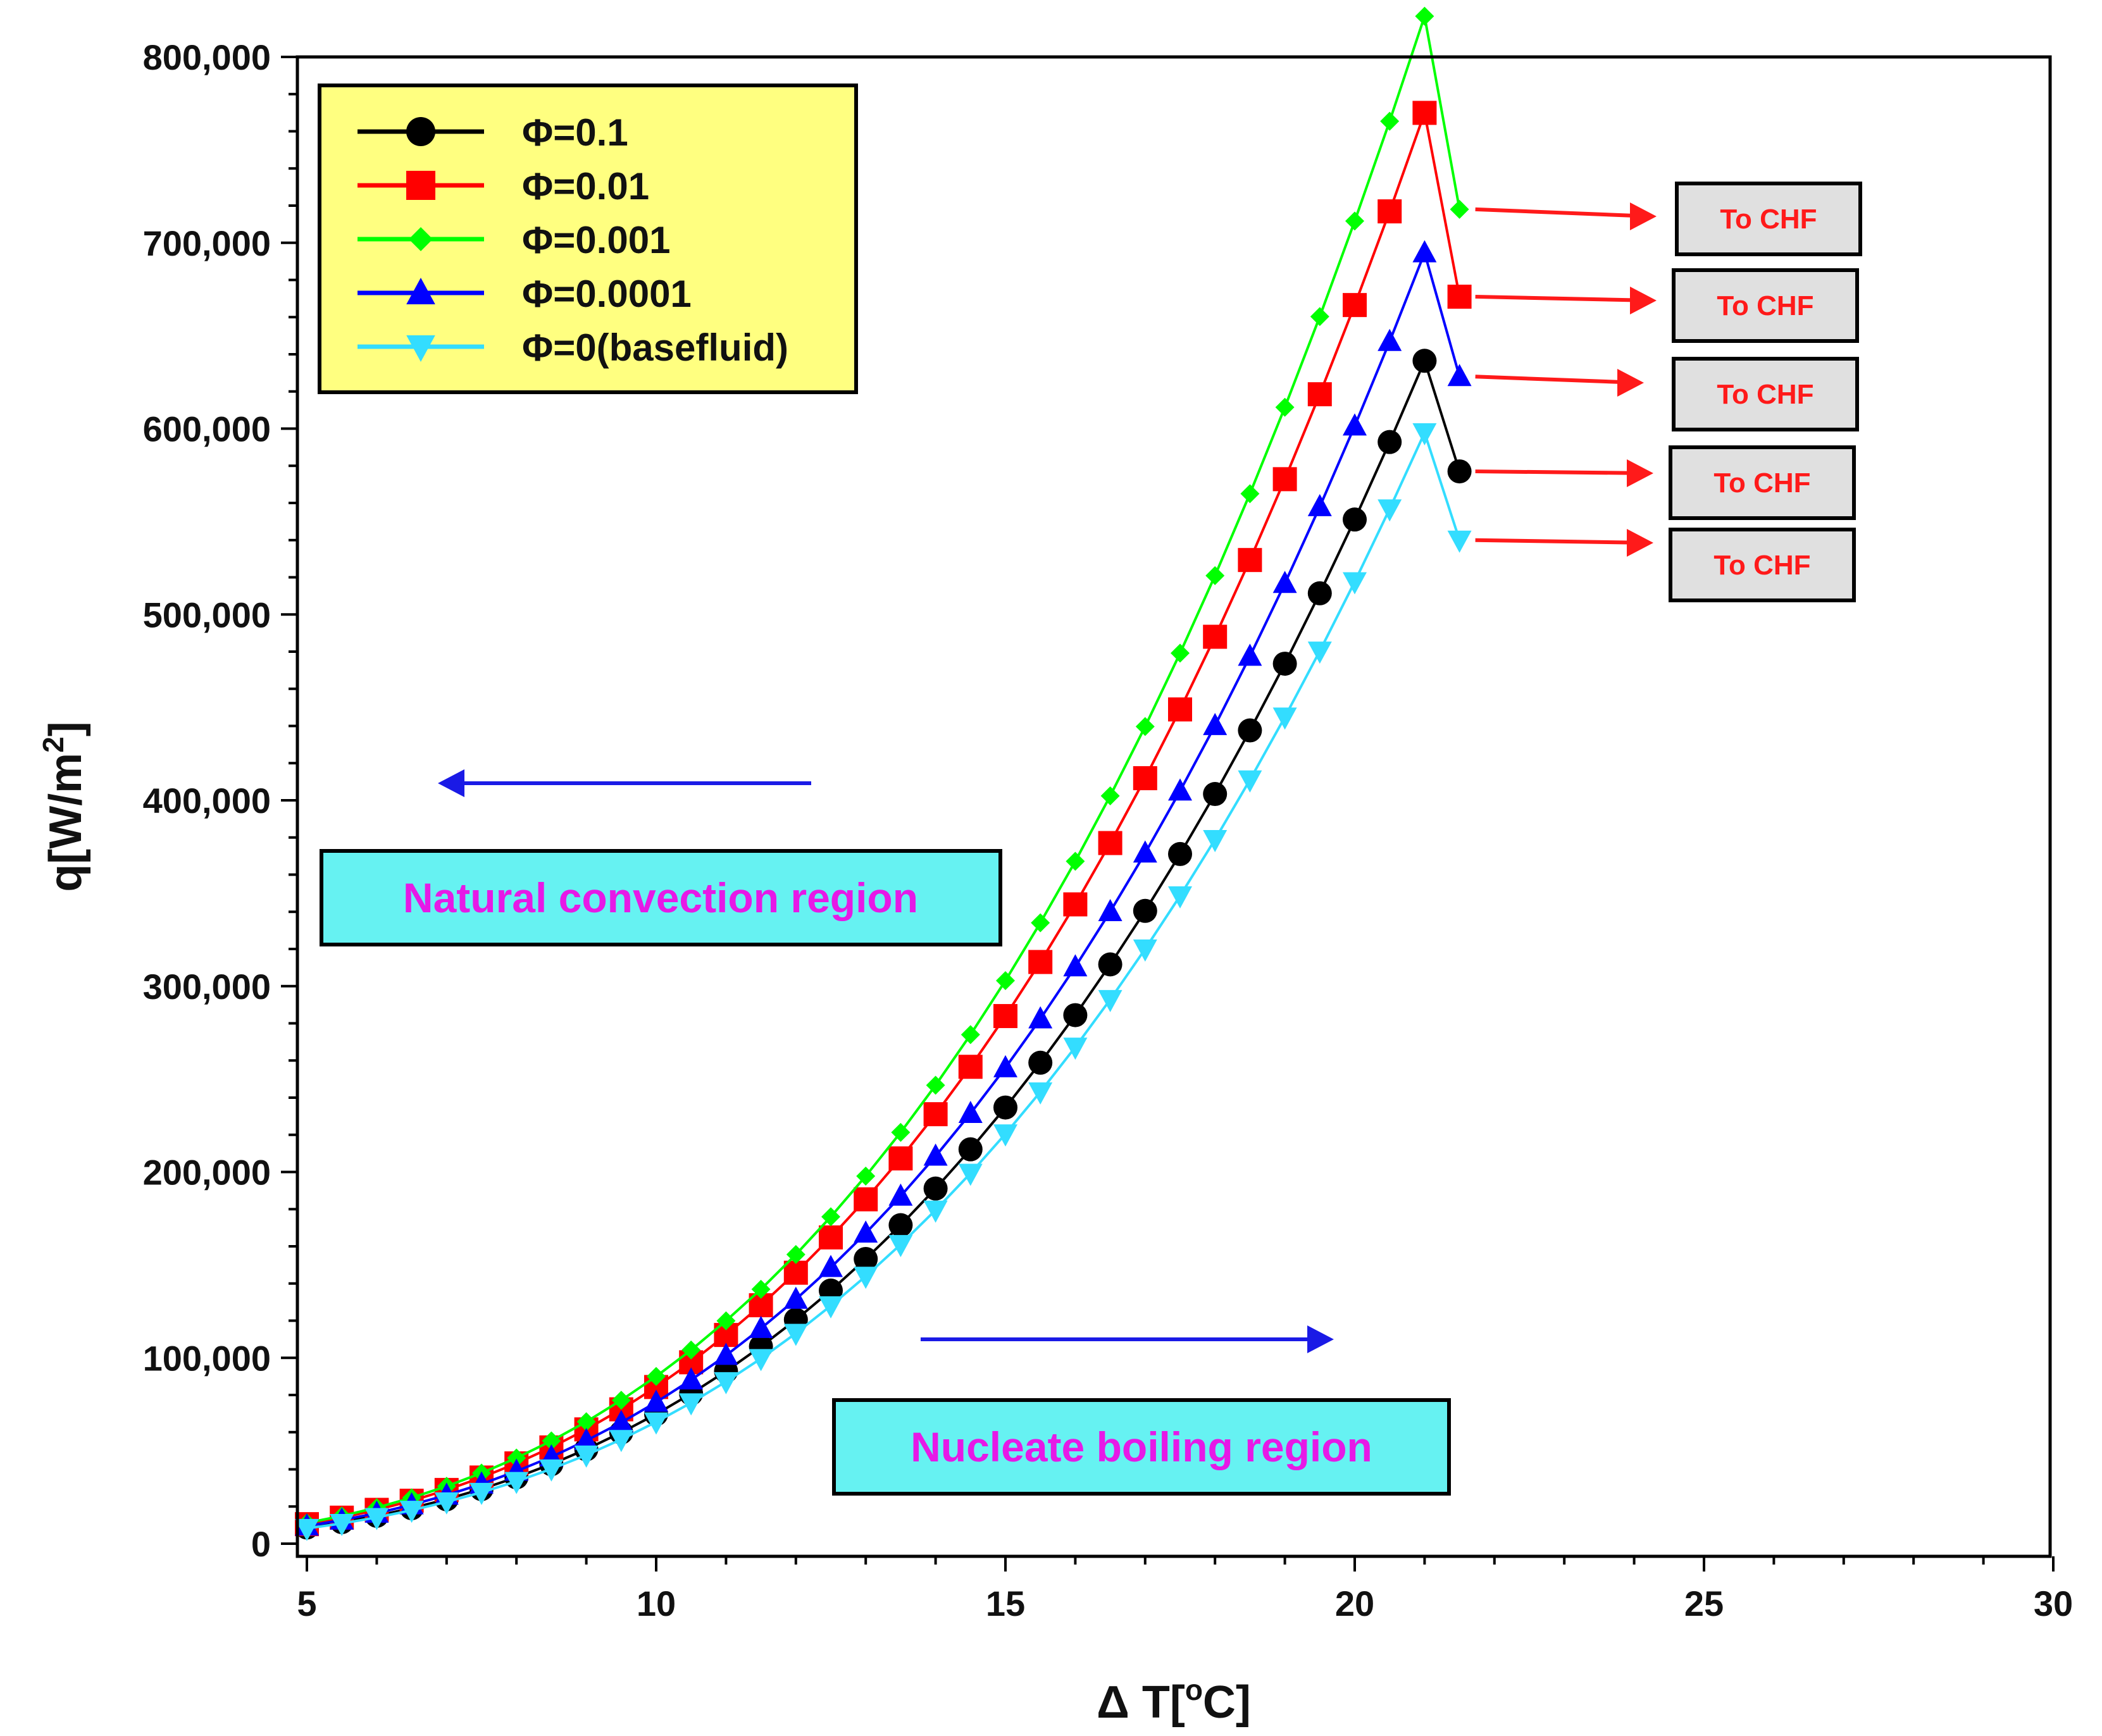  What do you see at coordinates (1005, 1603) in the screenshot?
I see `x-tick-label: 15` at bounding box center [1005, 1603].